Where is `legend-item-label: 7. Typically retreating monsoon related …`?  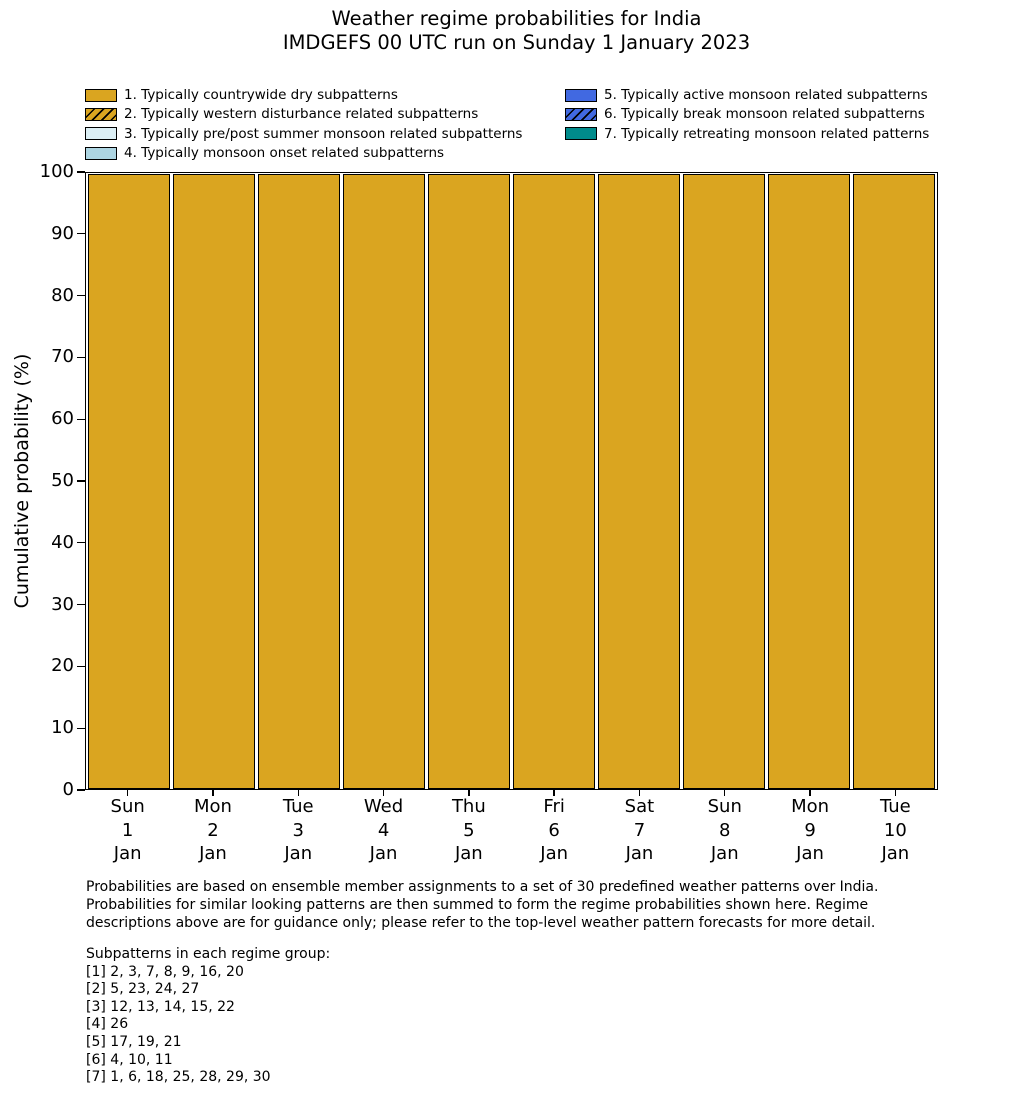 legend-item-label: 7. Typically retreating monsoon related … is located at coordinates (767, 133).